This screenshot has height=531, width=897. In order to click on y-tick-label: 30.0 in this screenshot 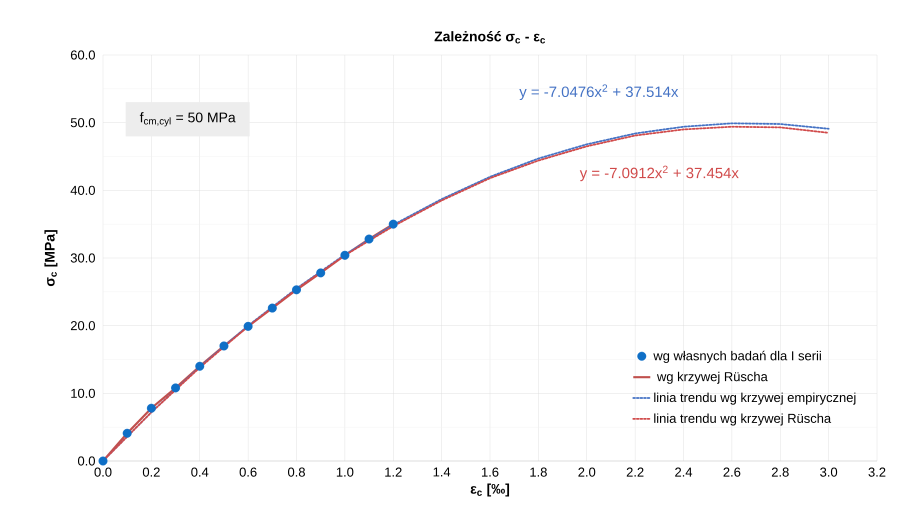, I will do `click(82, 258)`.